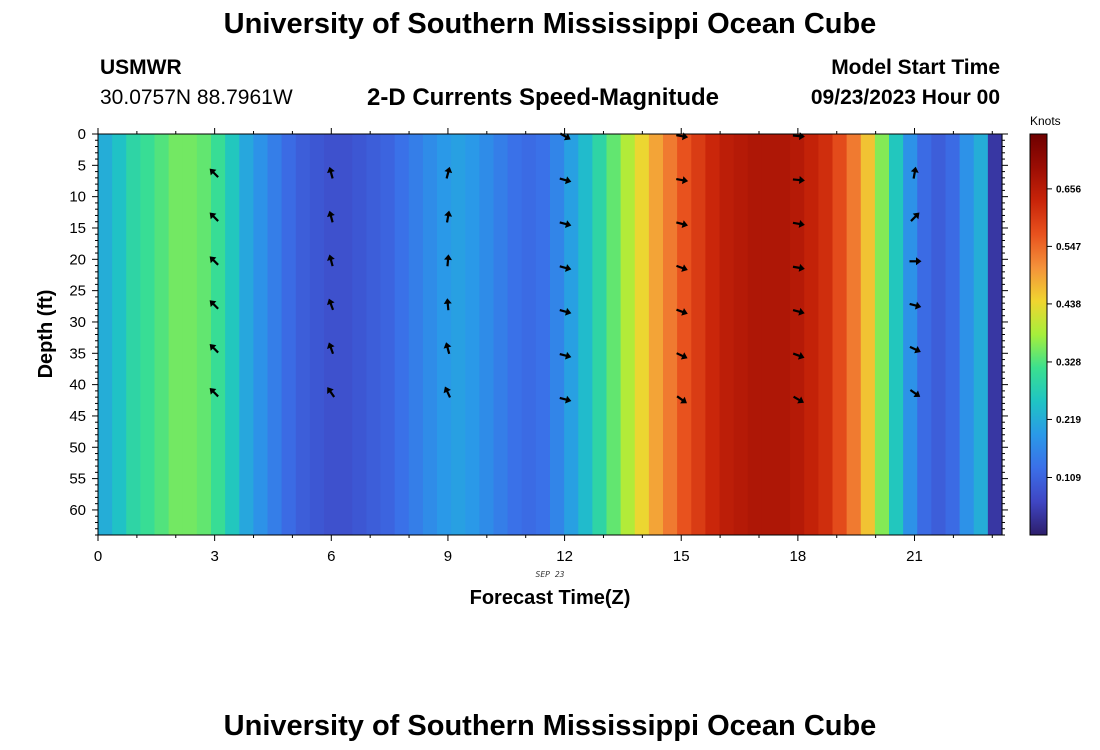 The height and width of the screenshot is (750, 1100). Describe the element at coordinates (1068, 247) in the screenshot. I see `colorbar-tick-label: 0.547` at that location.